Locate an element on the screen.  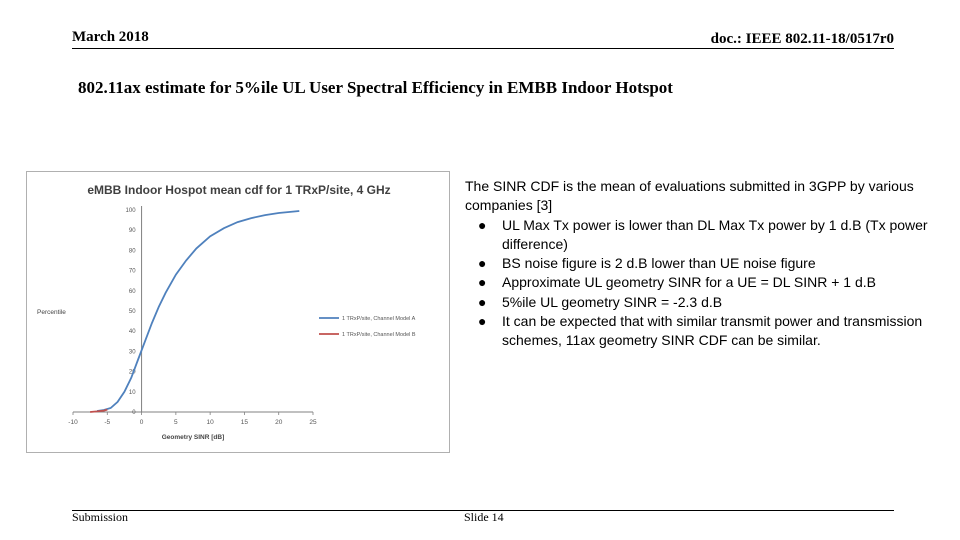
x-tick-label: 20 is located at coordinates (279, 422).